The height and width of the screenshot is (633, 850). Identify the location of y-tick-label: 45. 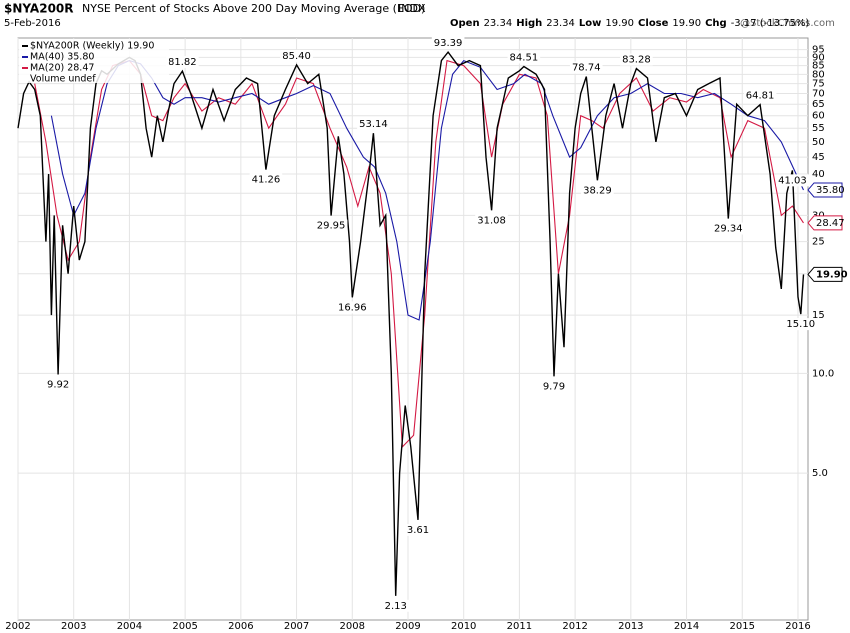
(818, 157).